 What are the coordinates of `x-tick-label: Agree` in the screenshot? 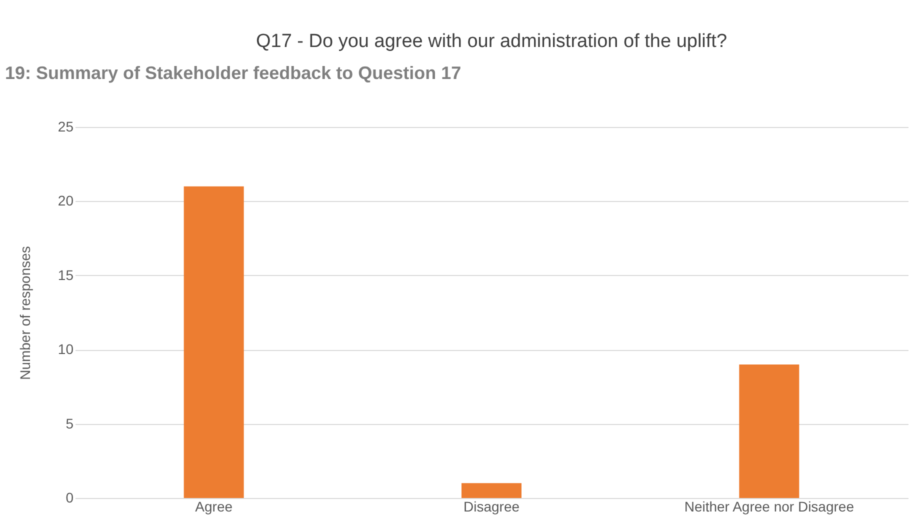 It's located at (214, 506).